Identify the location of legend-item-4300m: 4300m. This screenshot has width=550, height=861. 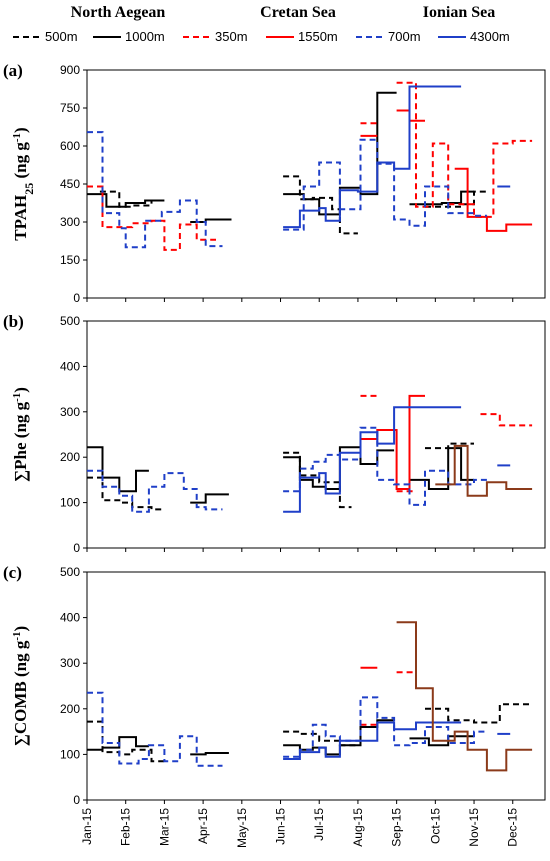
(474, 36).